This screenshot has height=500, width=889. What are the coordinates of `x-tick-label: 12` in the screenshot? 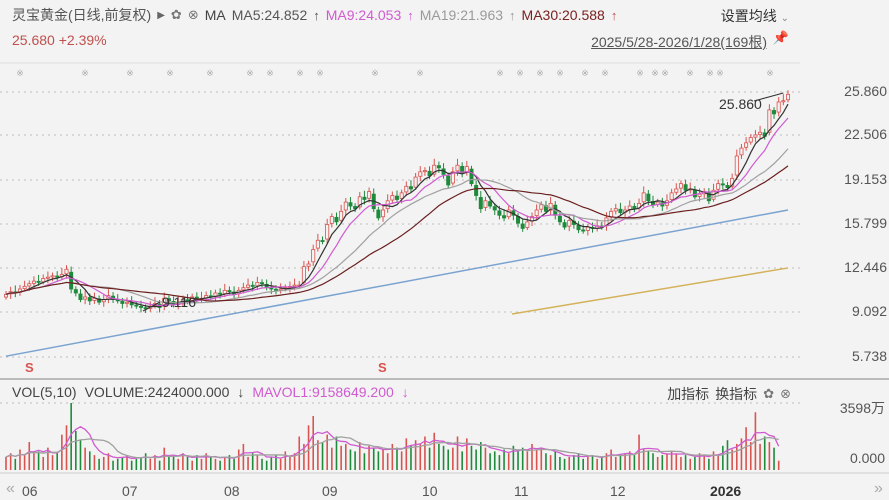 It's located at (618, 491).